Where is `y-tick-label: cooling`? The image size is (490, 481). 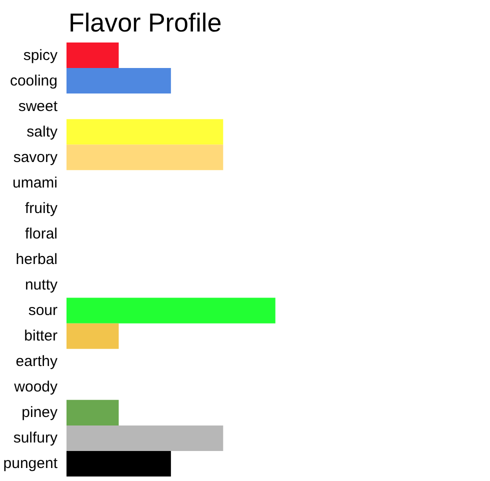
y-tick-label: cooling is located at coordinates (34, 81).